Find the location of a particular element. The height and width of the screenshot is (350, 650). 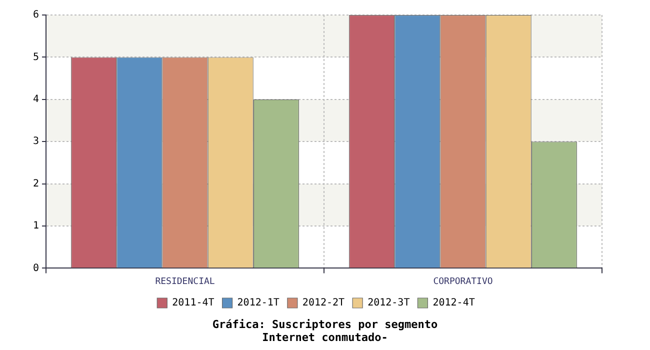

y-tick-label: 5 is located at coordinates (36, 57).